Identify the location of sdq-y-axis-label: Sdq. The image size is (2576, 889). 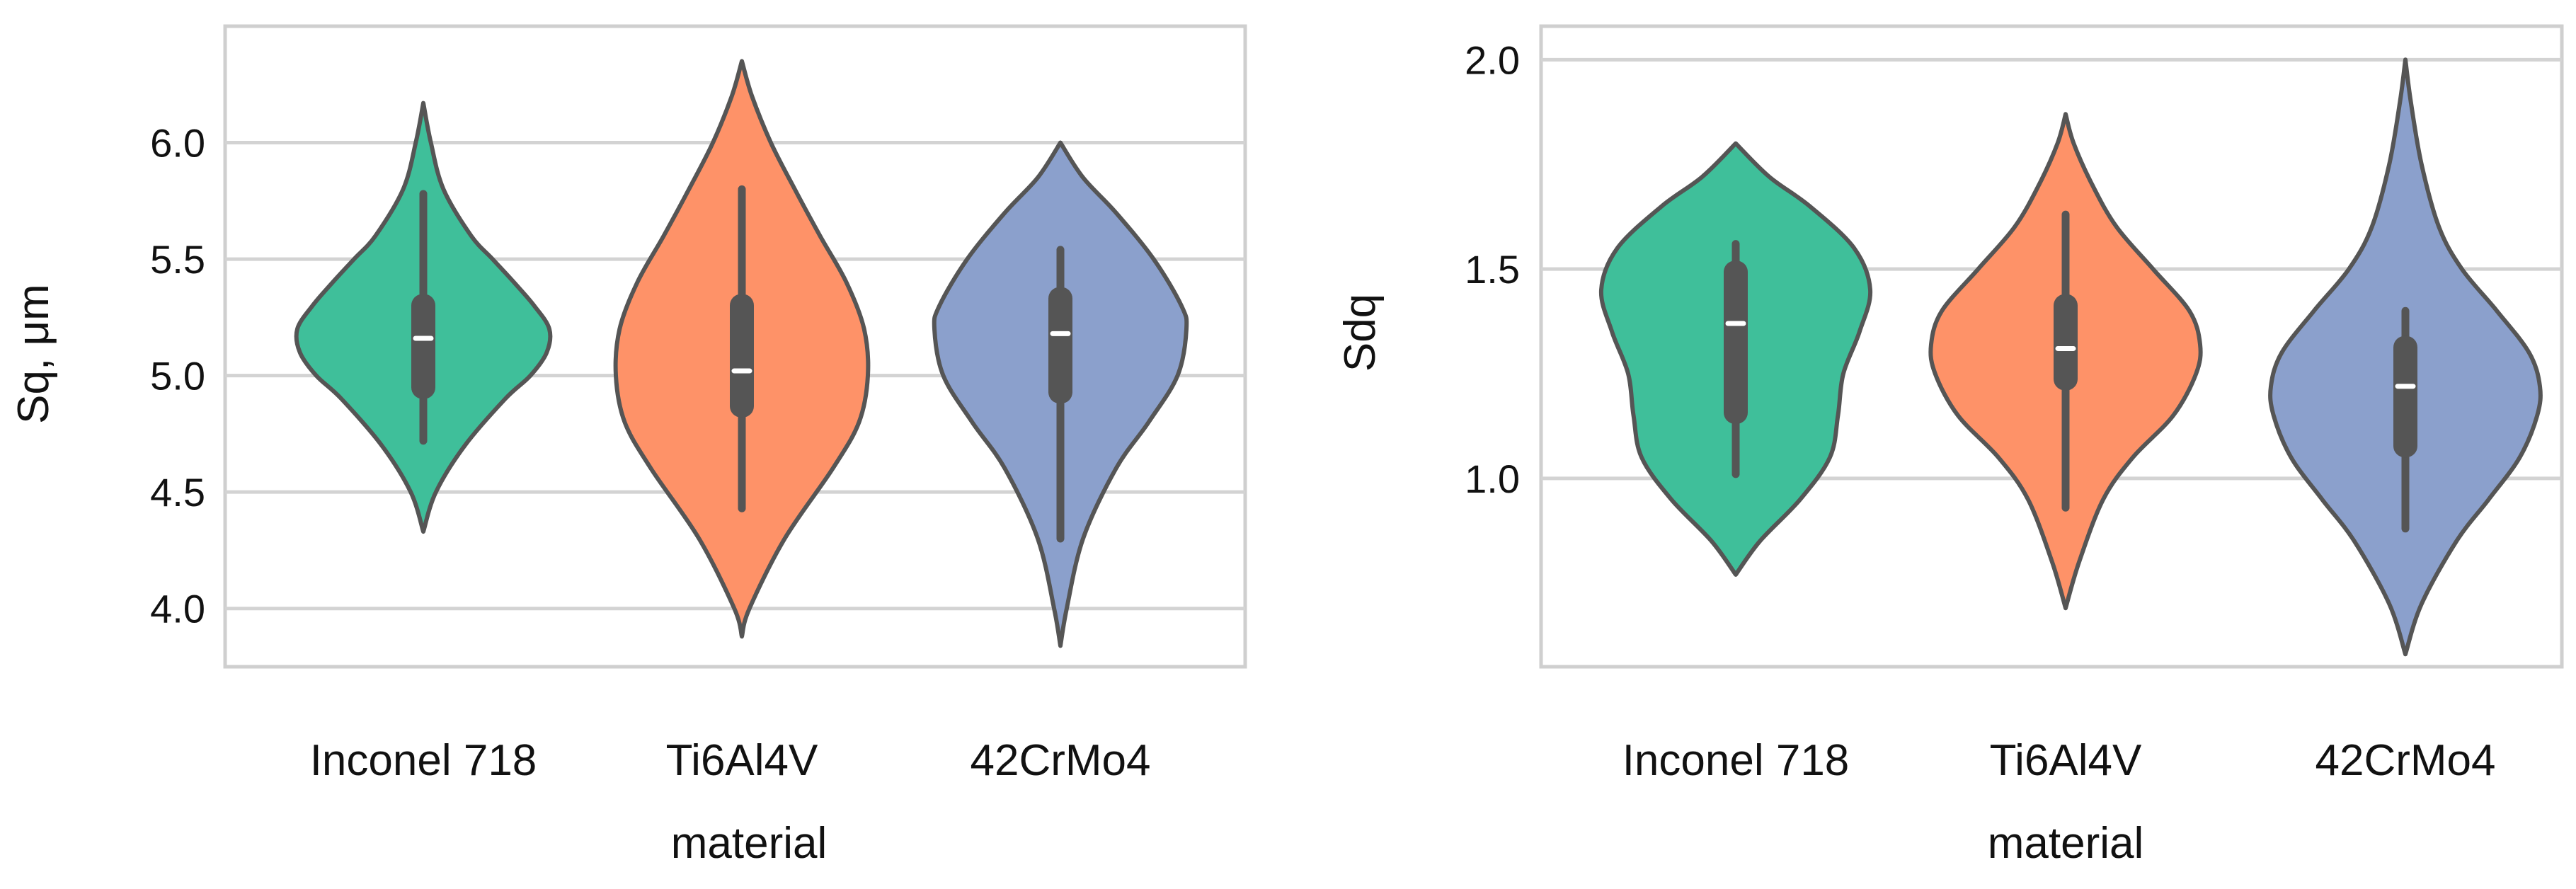
(1360, 333).